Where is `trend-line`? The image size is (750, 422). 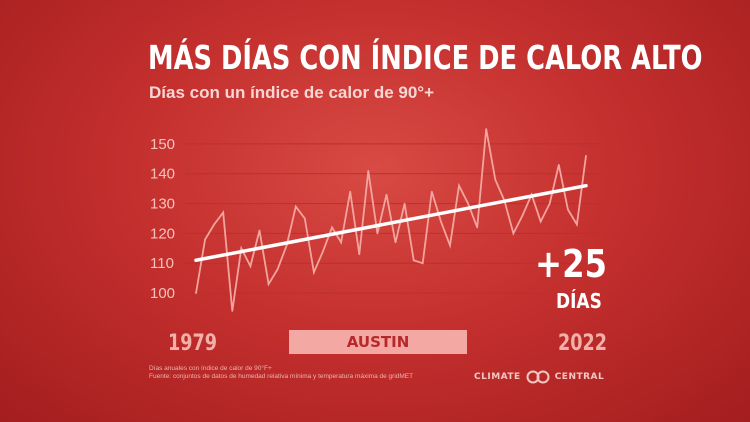 trend-line is located at coordinates (391, 223).